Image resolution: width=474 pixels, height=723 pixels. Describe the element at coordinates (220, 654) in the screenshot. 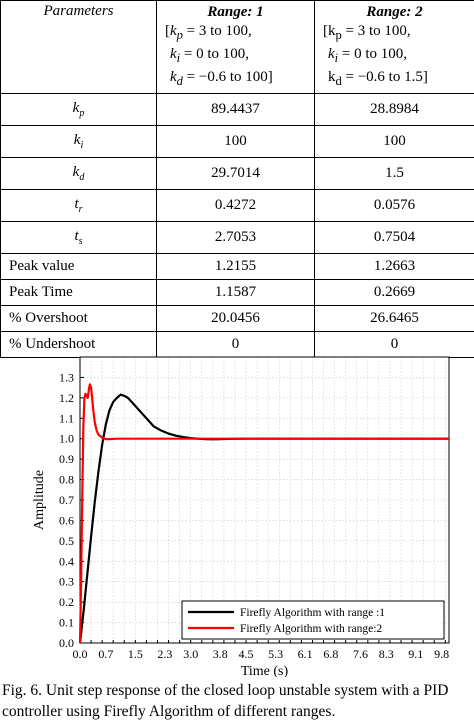

I see `x-tick-label: 3.8` at that location.